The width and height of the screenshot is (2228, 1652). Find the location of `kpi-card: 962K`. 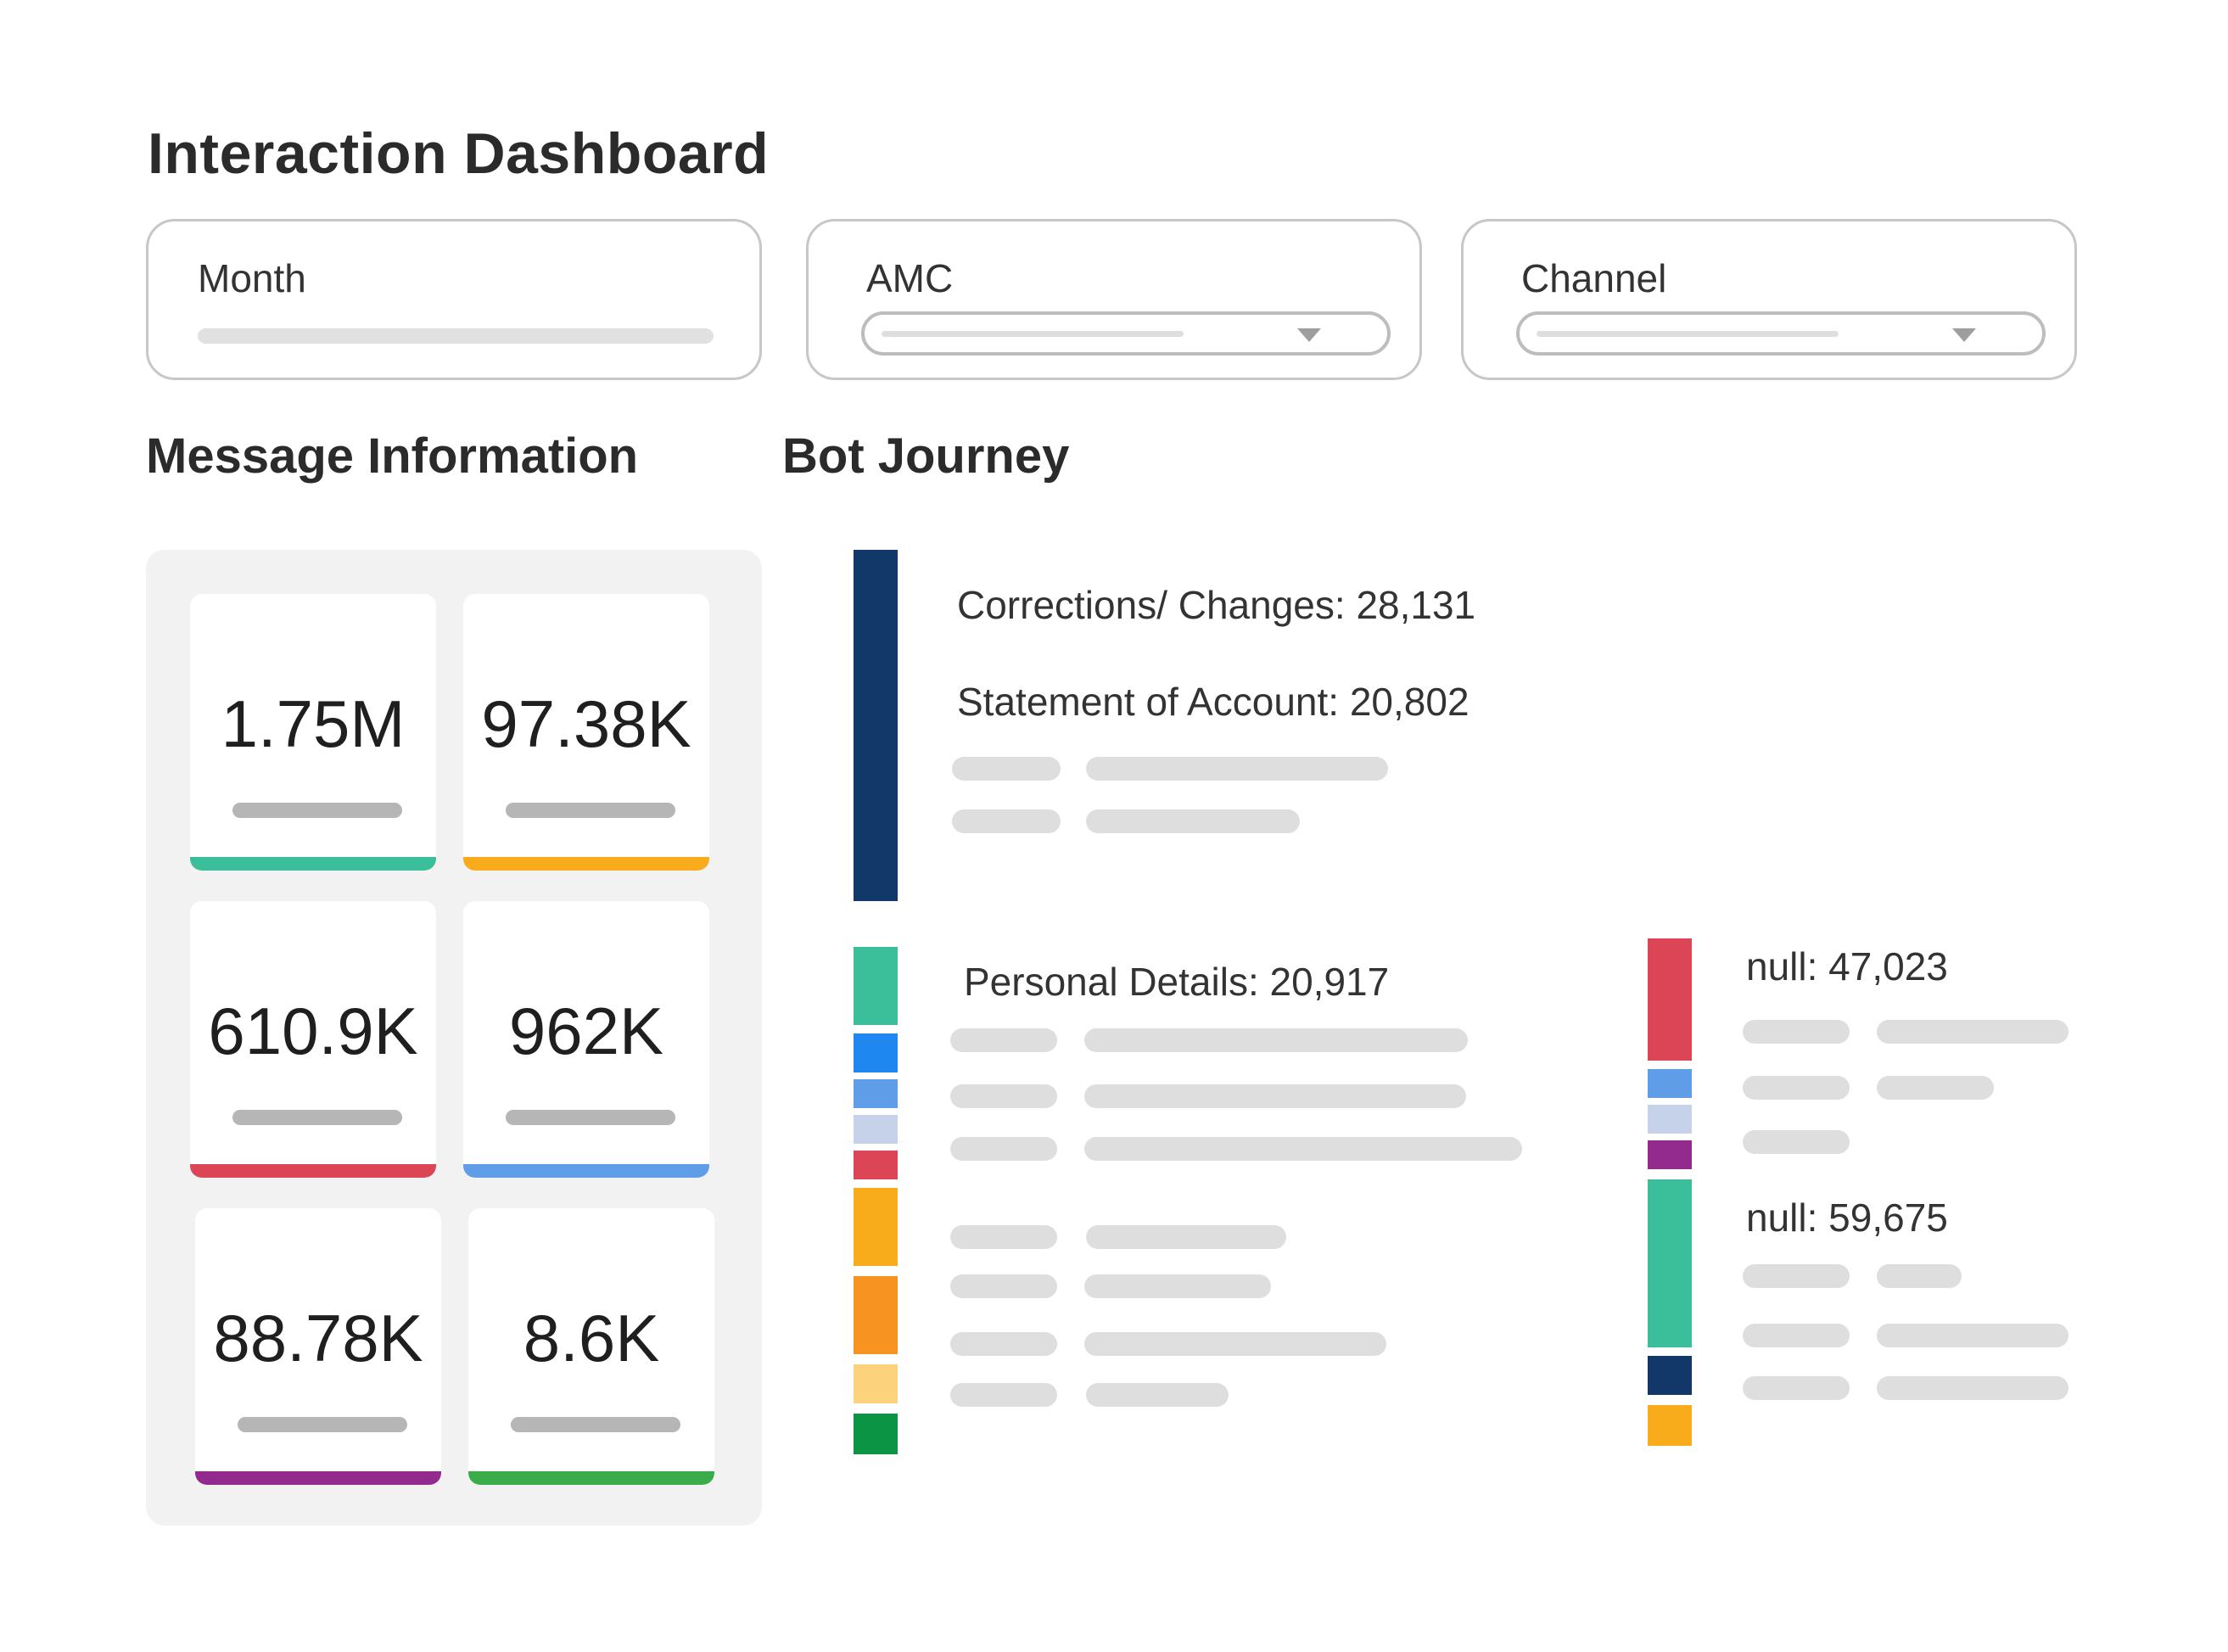

kpi-card: 962K is located at coordinates (586, 1039).